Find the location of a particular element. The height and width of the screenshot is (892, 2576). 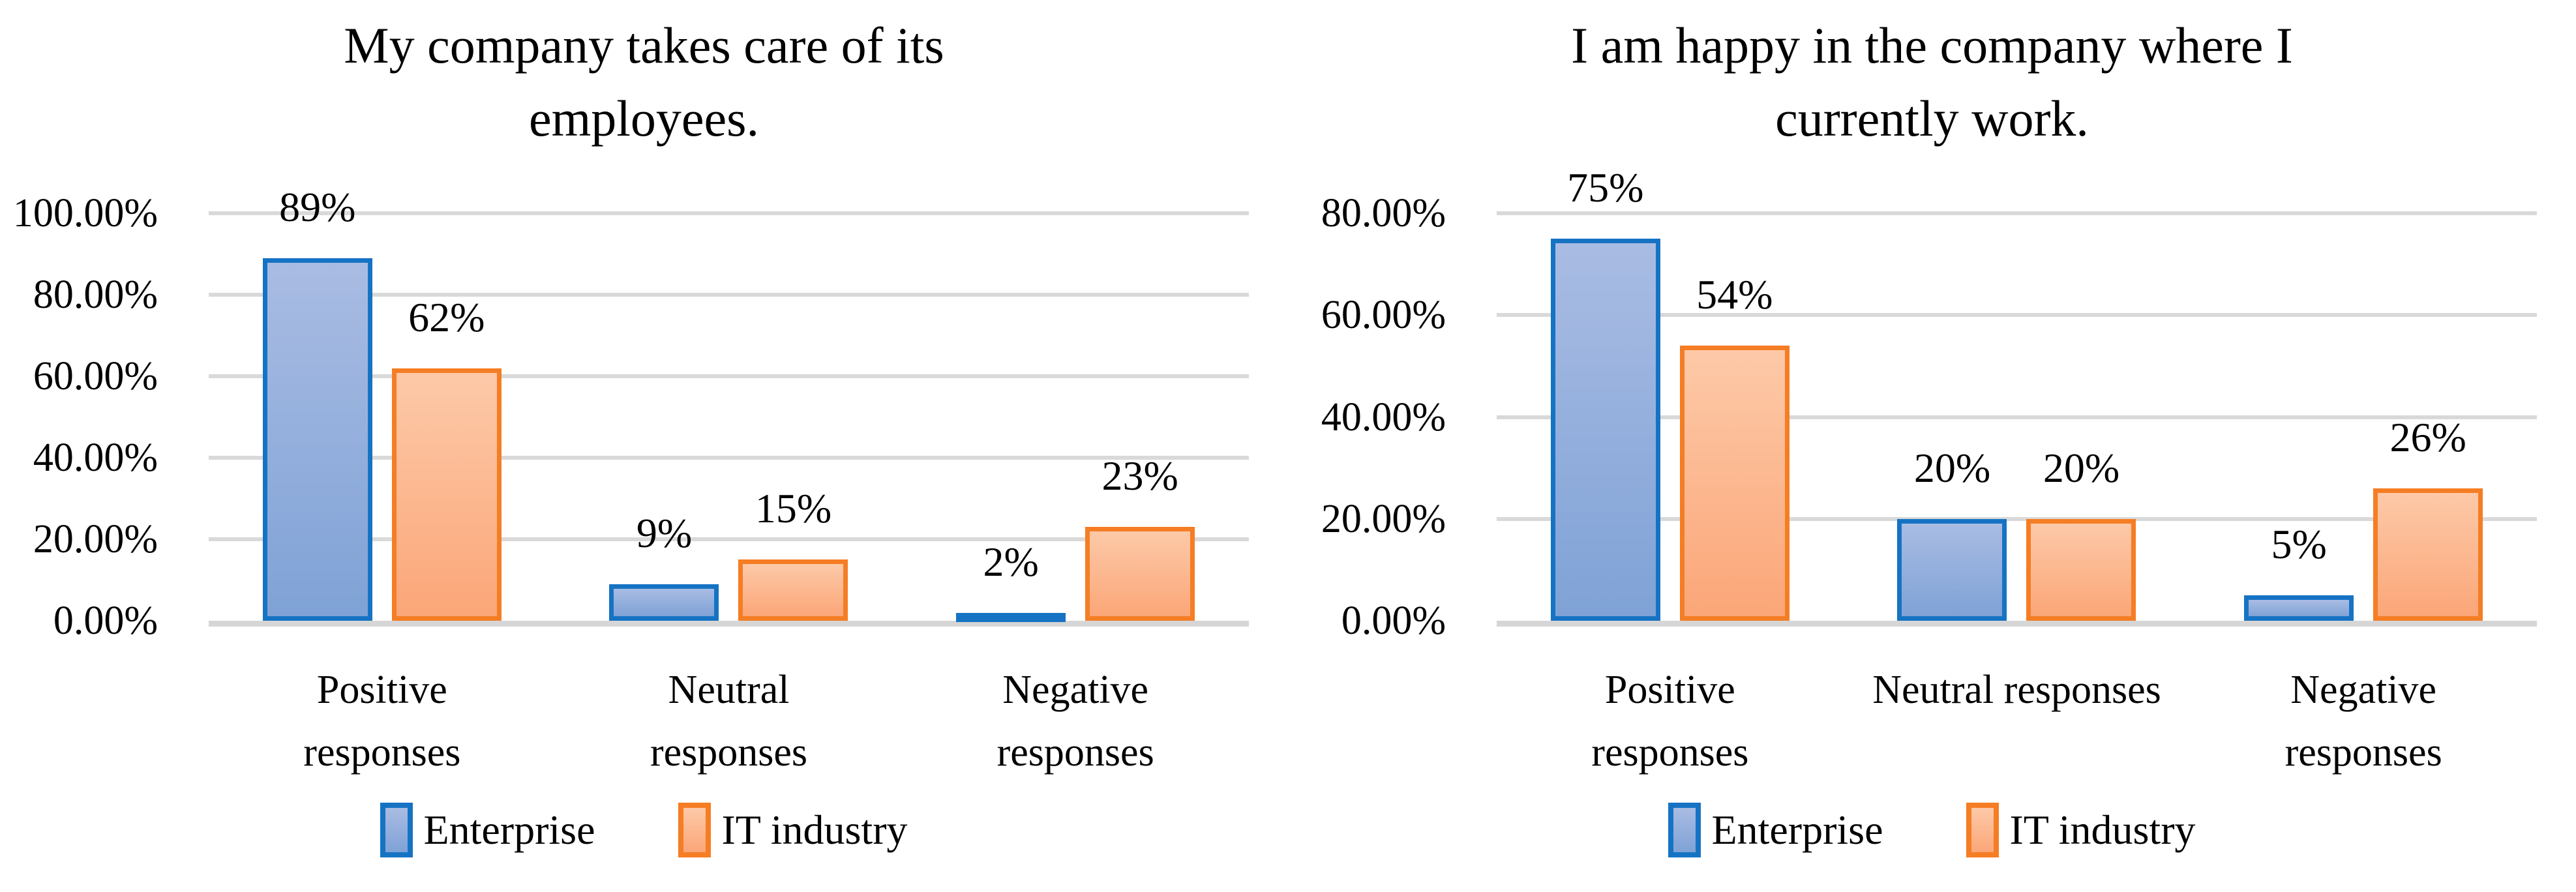

chart-title: My company takes care of its employees. is located at coordinates (644, 82).